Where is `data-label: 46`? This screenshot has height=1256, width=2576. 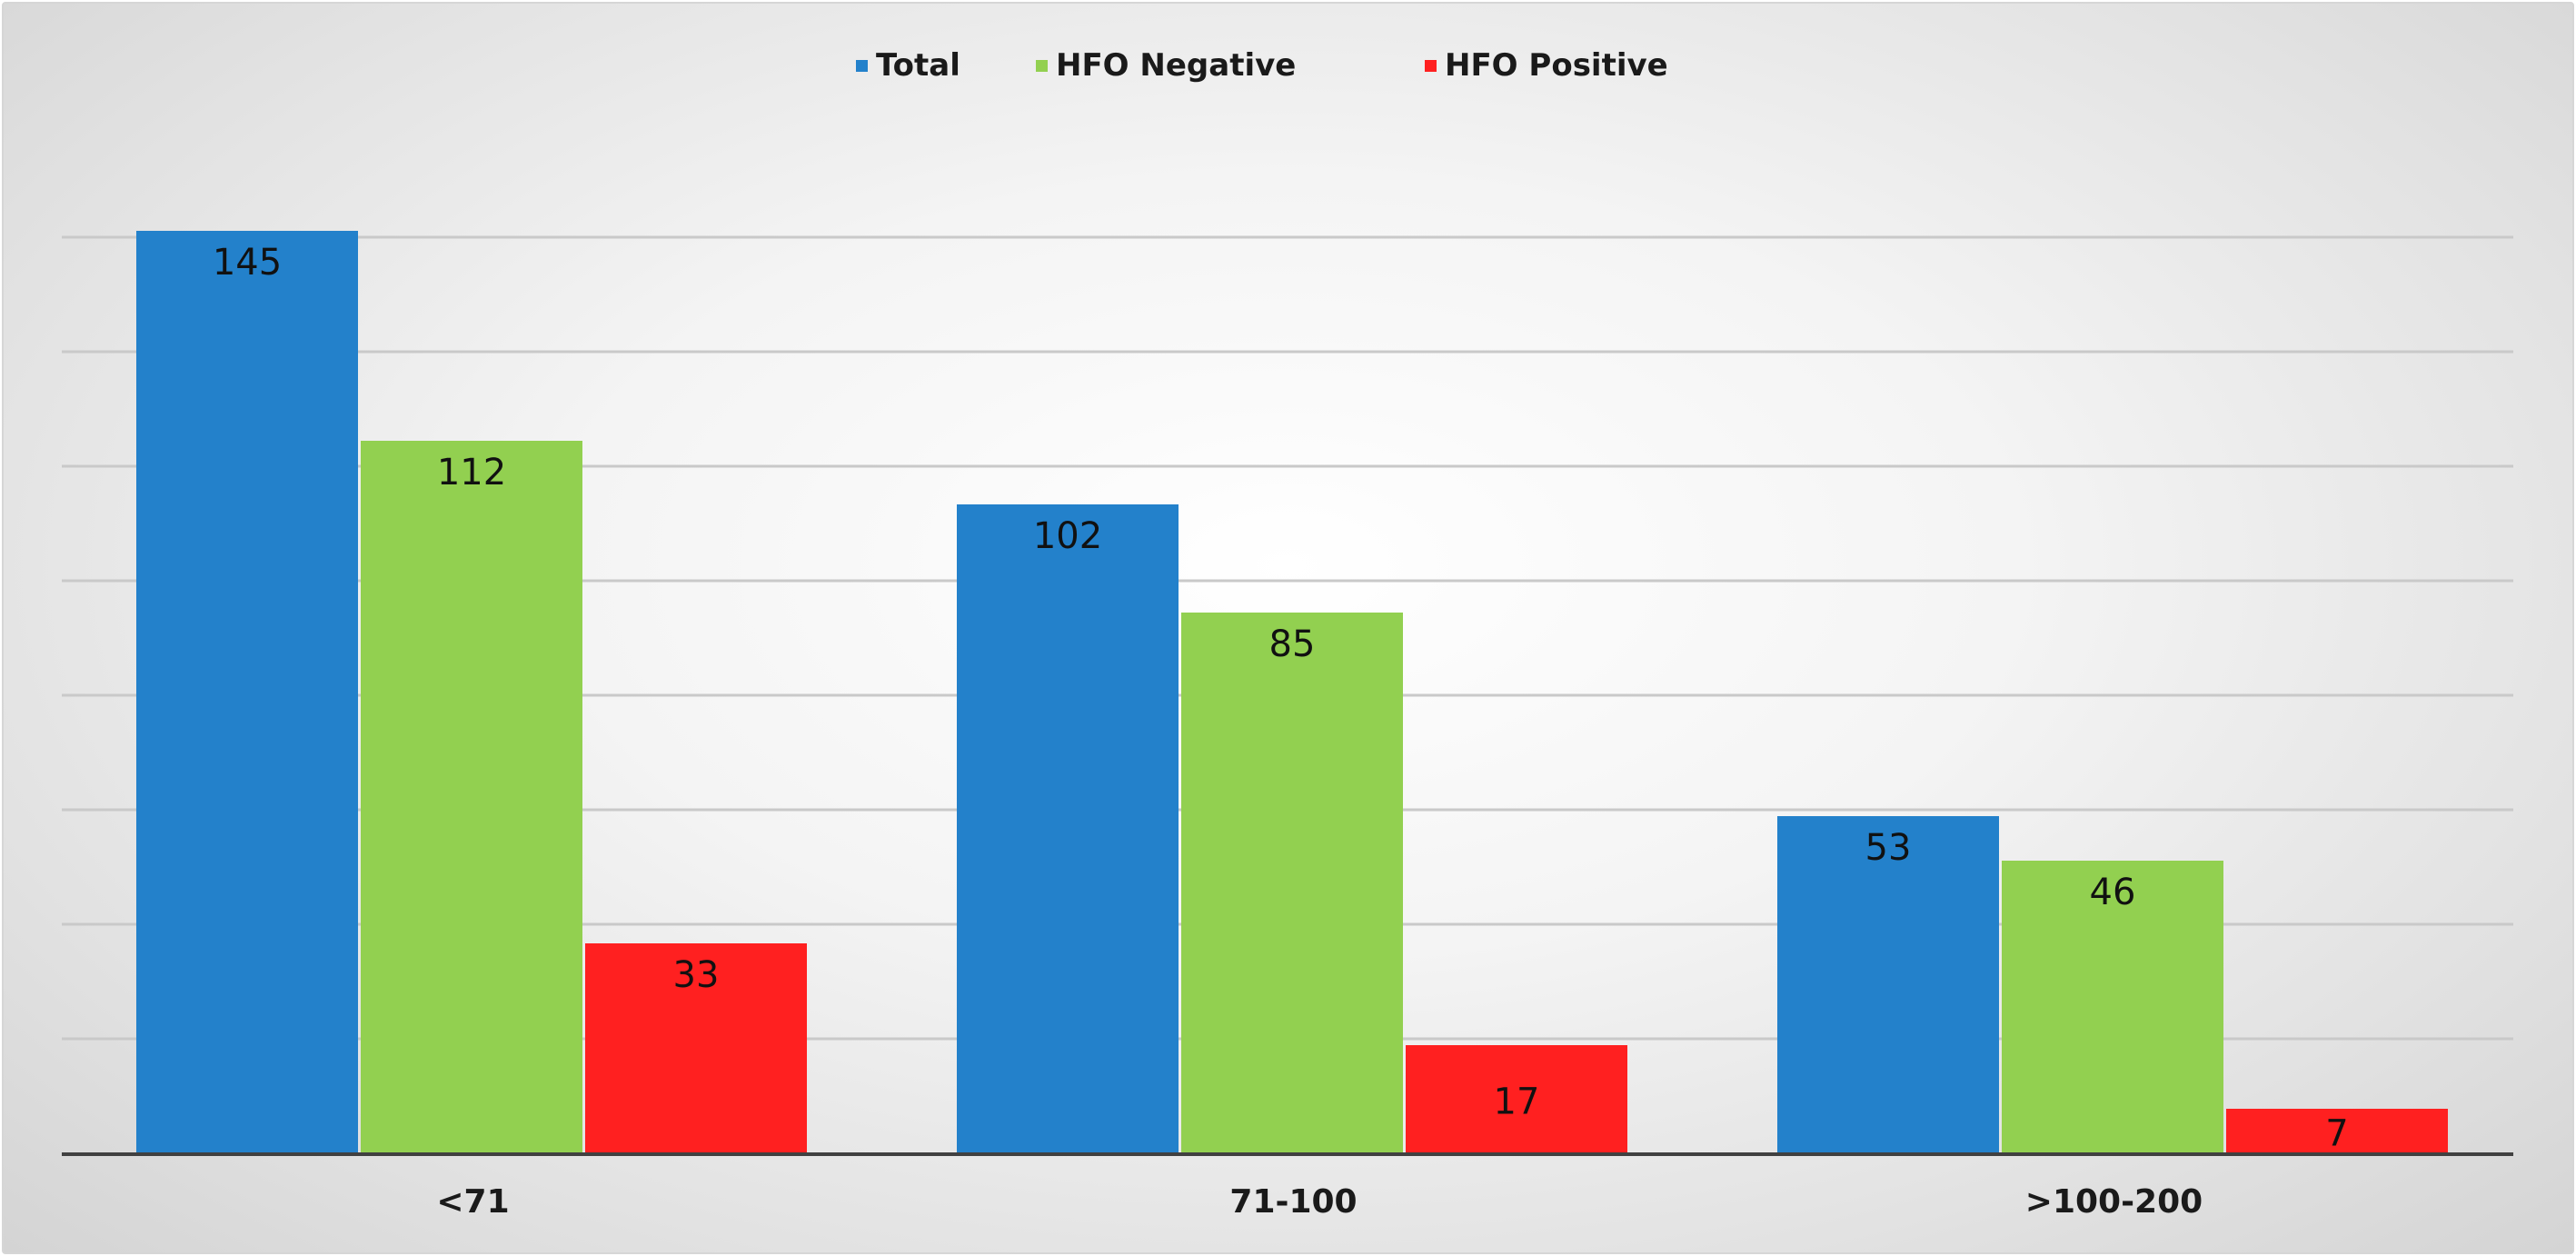 data-label: 46 is located at coordinates (2113, 892).